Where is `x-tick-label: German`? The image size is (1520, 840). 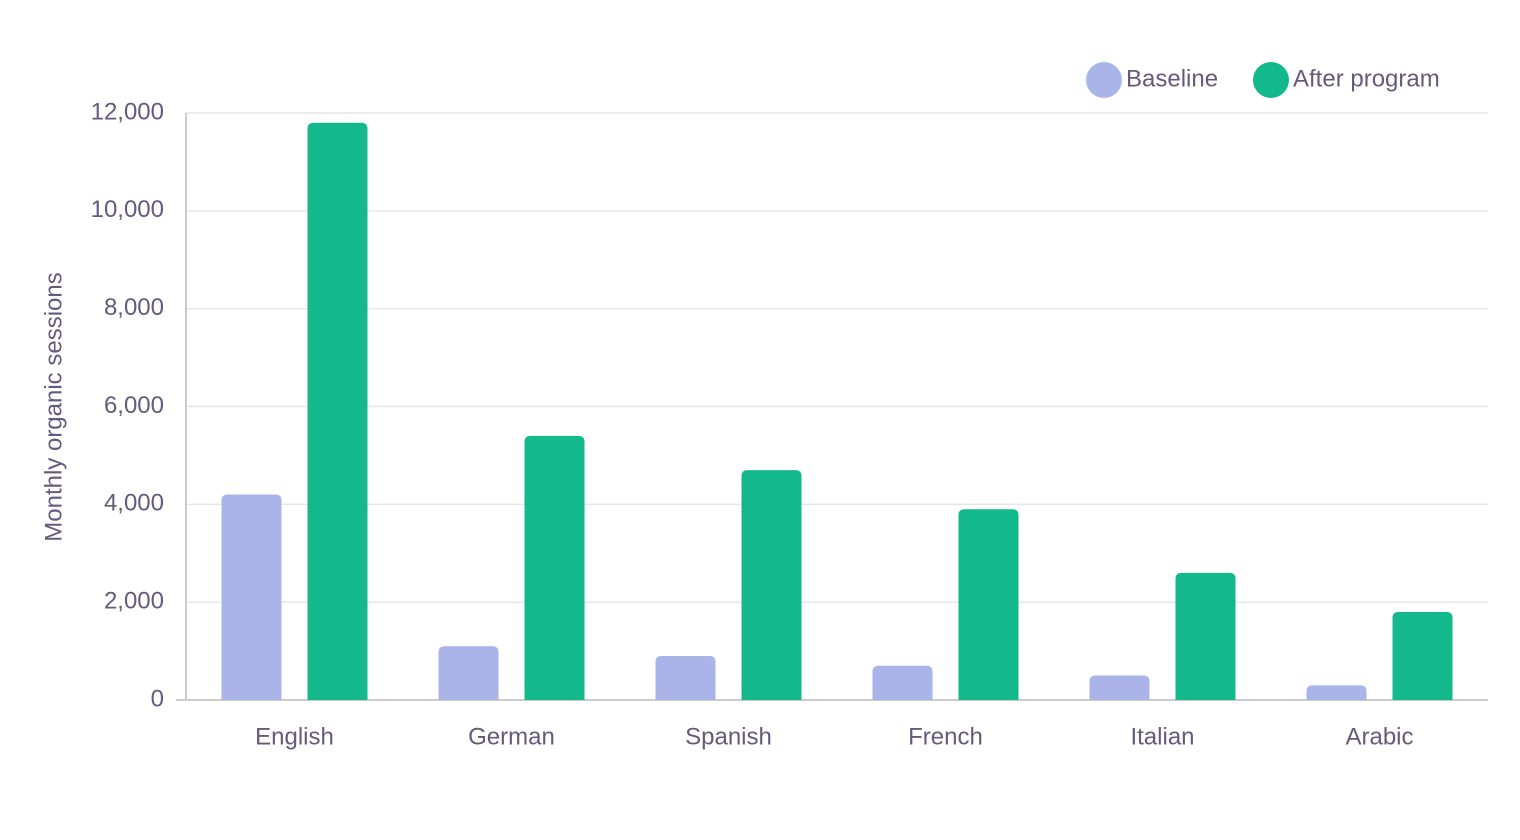
x-tick-label: German is located at coordinates (511, 736).